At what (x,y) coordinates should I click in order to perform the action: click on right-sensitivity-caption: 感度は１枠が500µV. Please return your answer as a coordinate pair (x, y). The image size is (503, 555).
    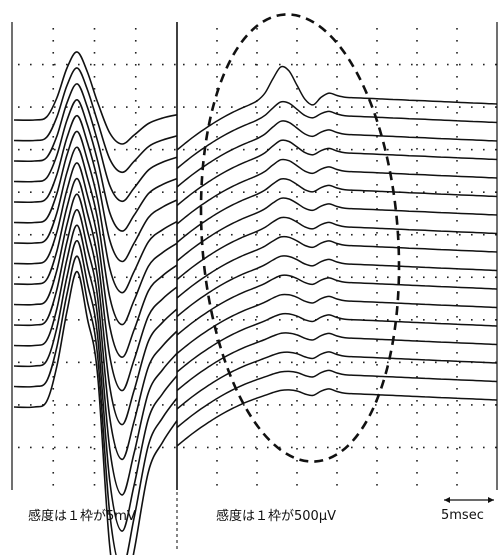
    Looking at the image, I should click on (276, 516).